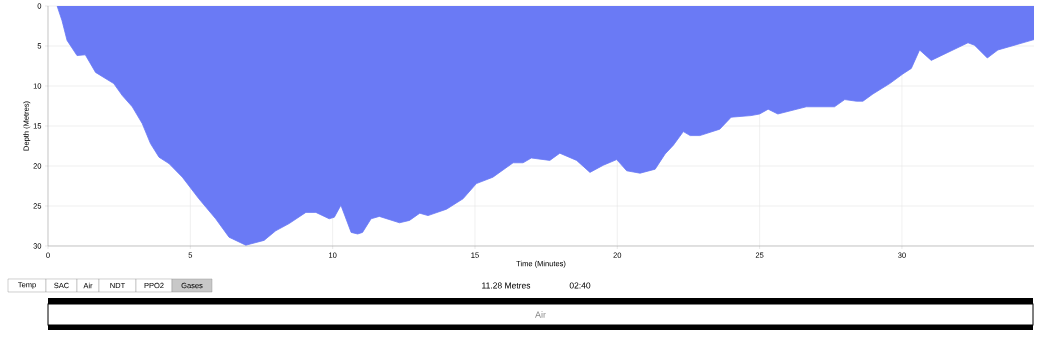 The height and width of the screenshot is (345, 1054). What do you see at coordinates (580, 285) in the screenshot?
I see `text: 02:40` at bounding box center [580, 285].